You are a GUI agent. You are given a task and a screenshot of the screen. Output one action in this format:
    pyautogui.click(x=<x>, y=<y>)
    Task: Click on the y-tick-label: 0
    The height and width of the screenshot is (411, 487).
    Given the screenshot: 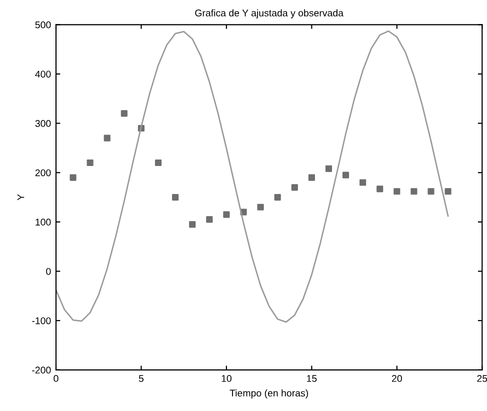 What is the action you would take?
    pyautogui.click(x=48, y=271)
    